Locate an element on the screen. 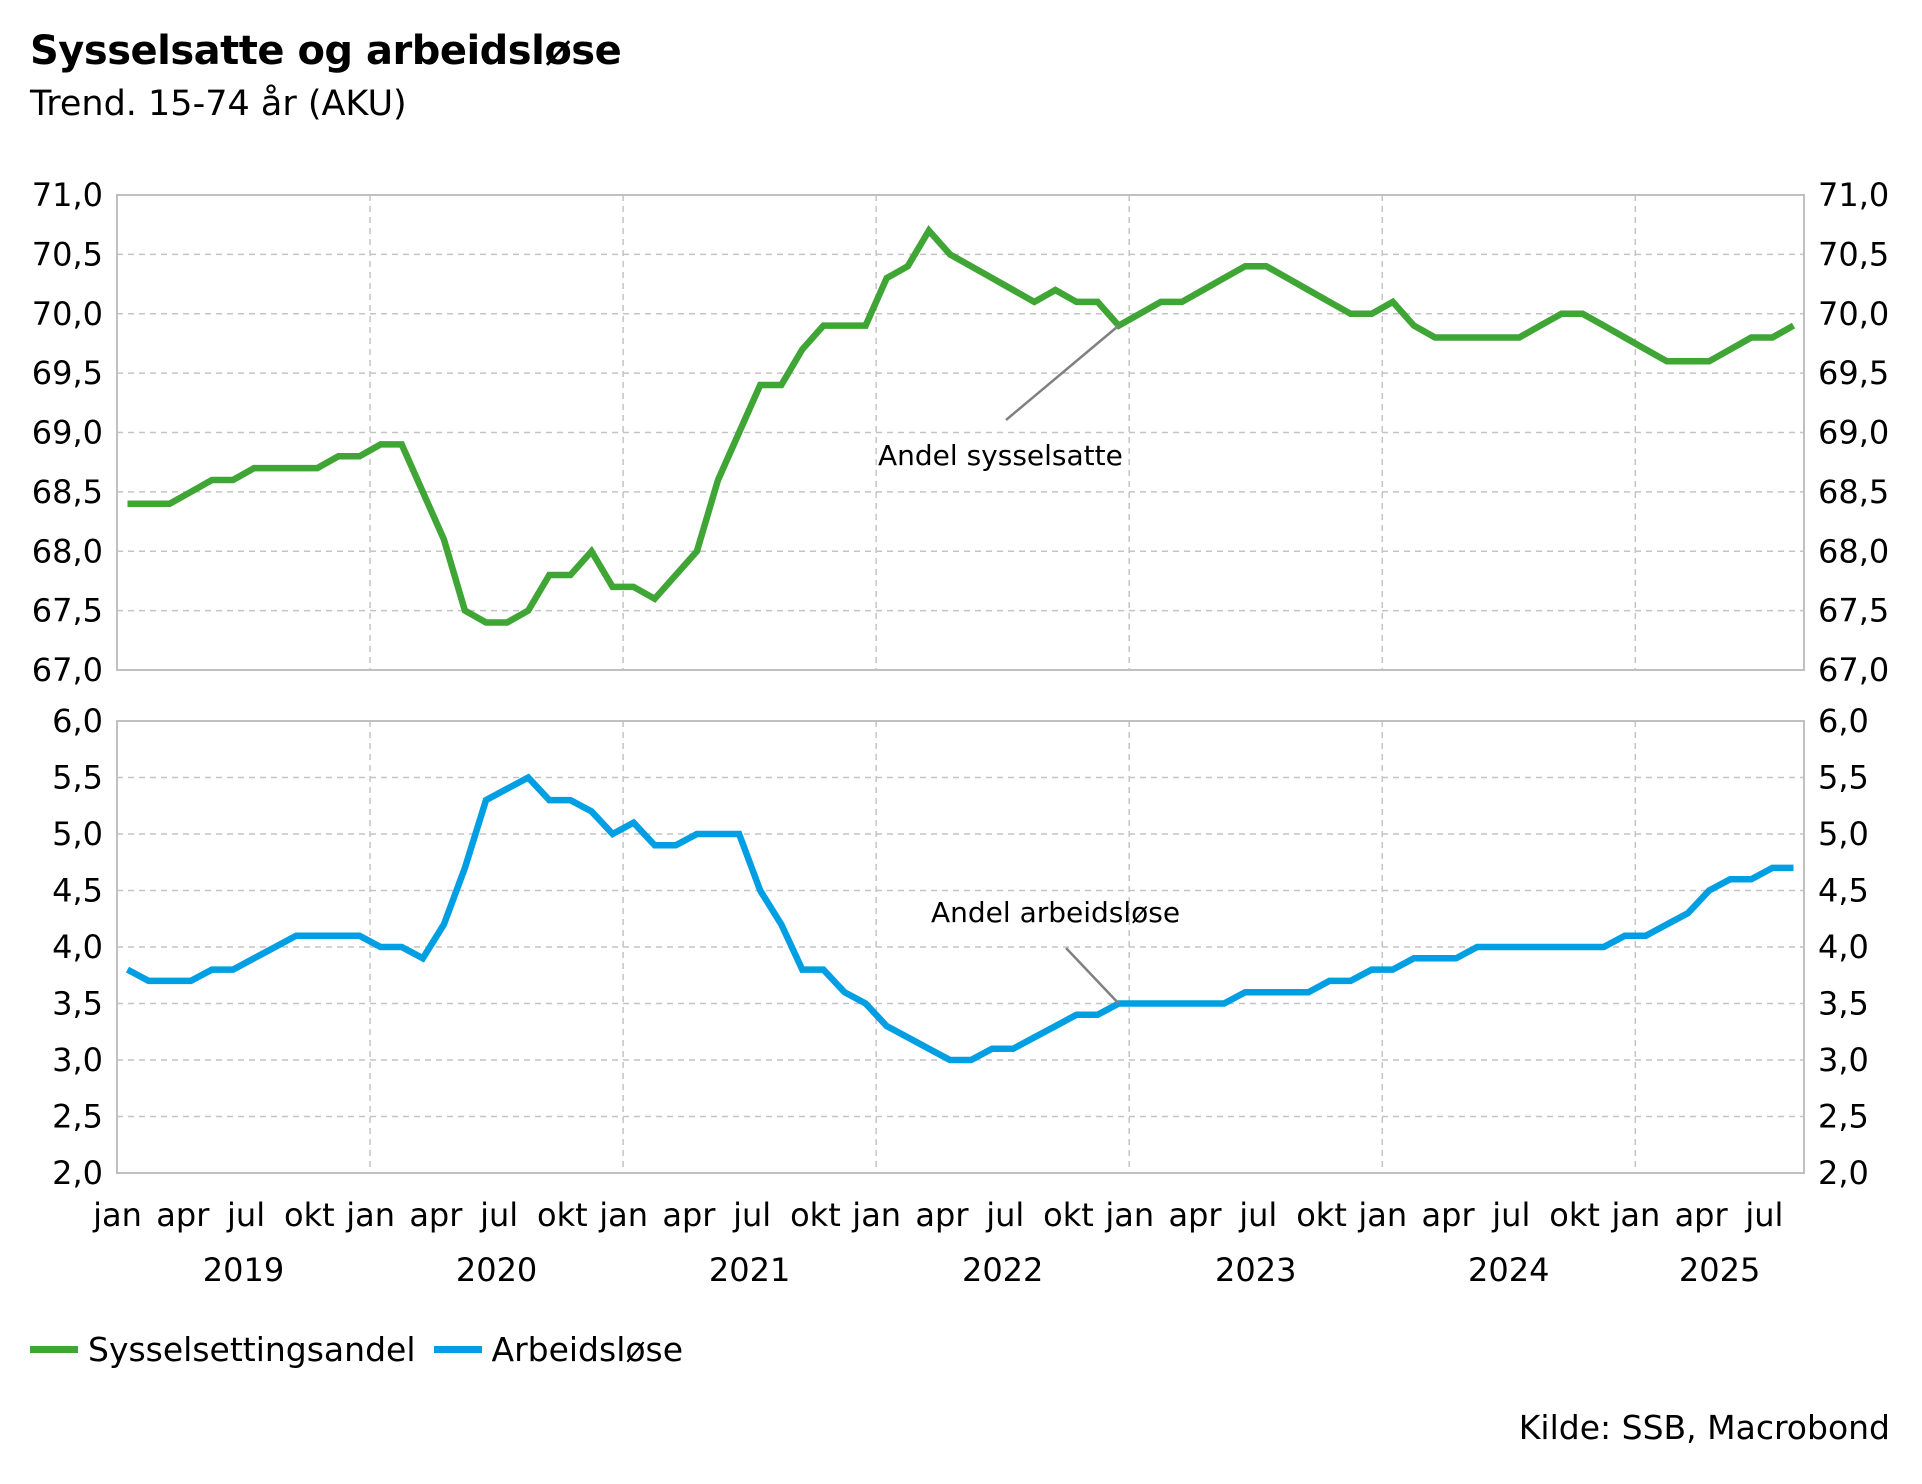 The height and width of the screenshot is (1484, 1922). x-tick-label-year: 2020 is located at coordinates (496, 1270).